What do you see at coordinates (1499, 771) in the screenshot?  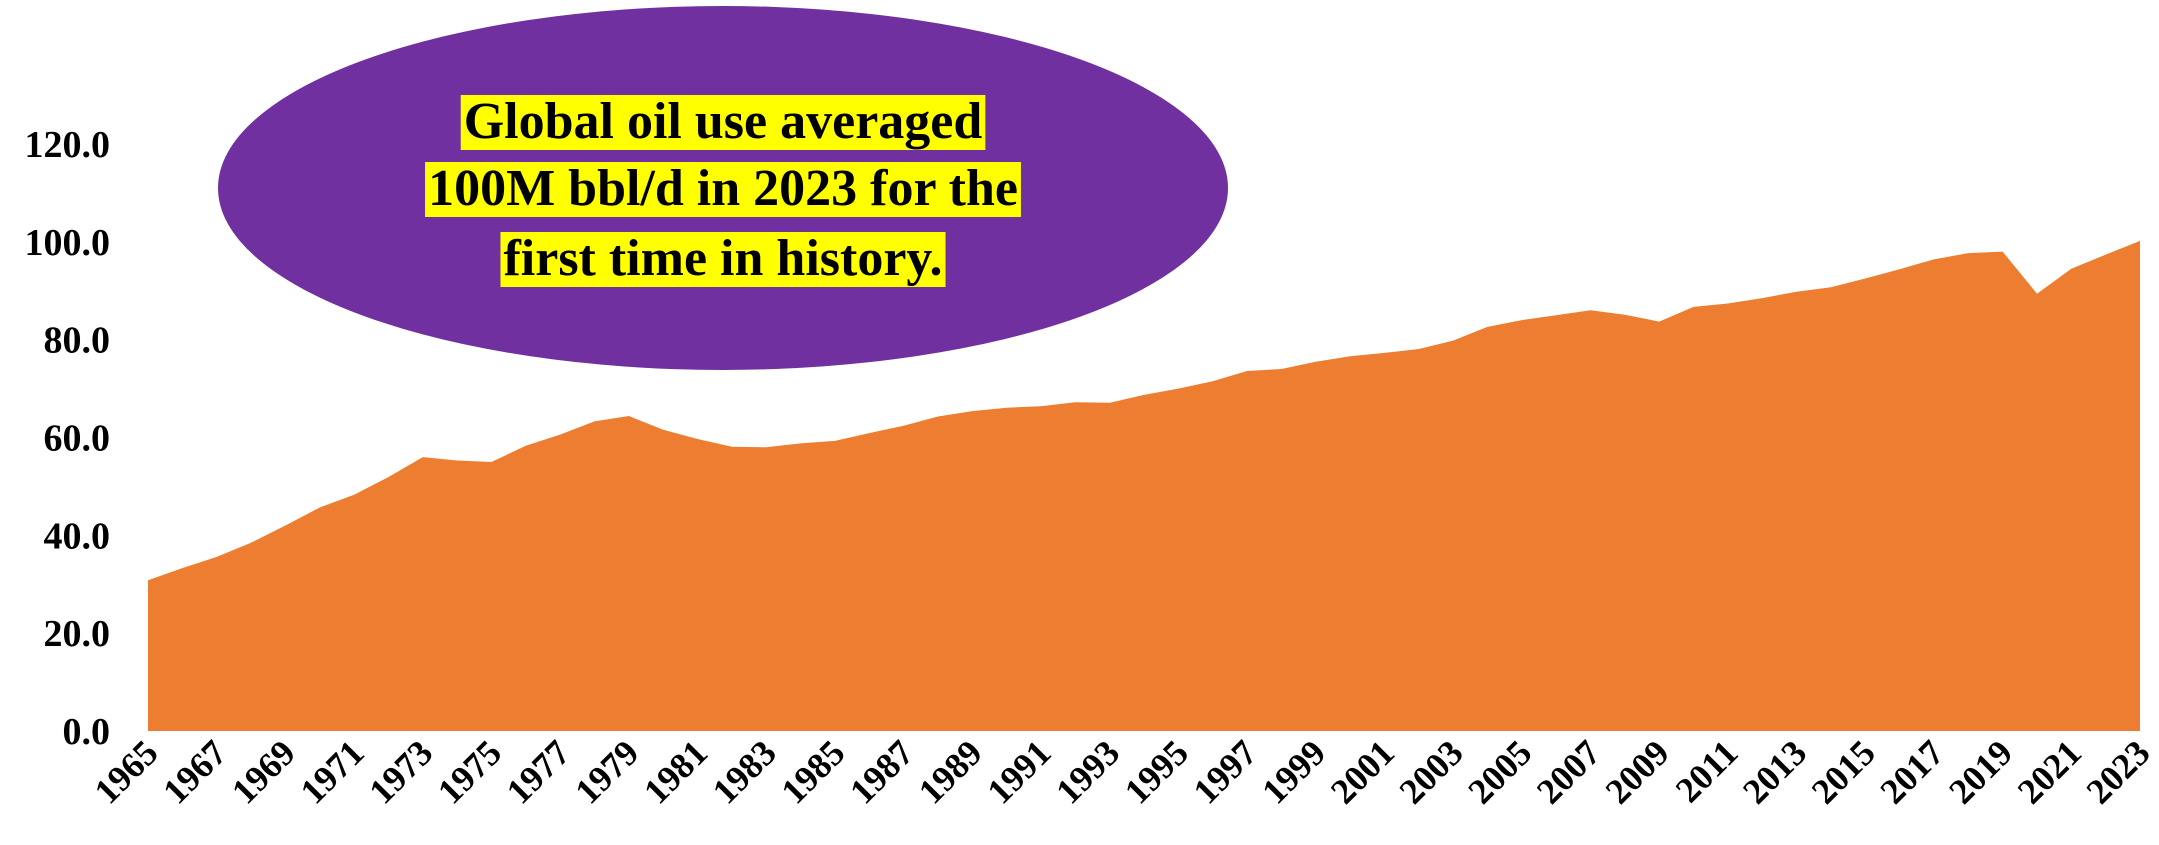 I see `x-tick-label: 2005` at bounding box center [1499, 771].